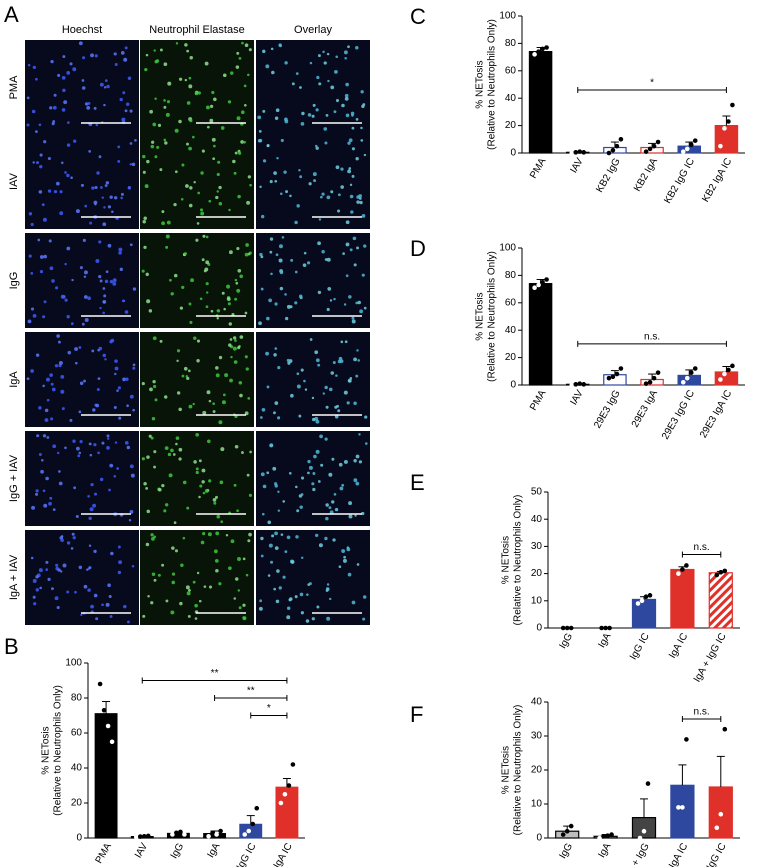 The height and width of the screenshot is (867, 762). I want to click on x-tick-label: KB2 IgG IC, so click(679, 180).